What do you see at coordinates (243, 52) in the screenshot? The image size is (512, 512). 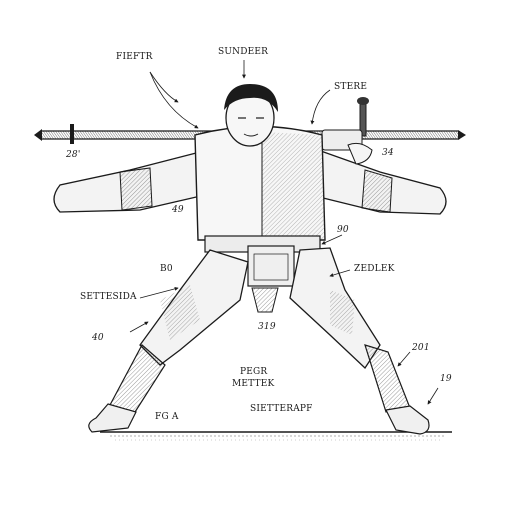 I see `label-sundeer: SUNDEER` at bounding box center [243, 52].